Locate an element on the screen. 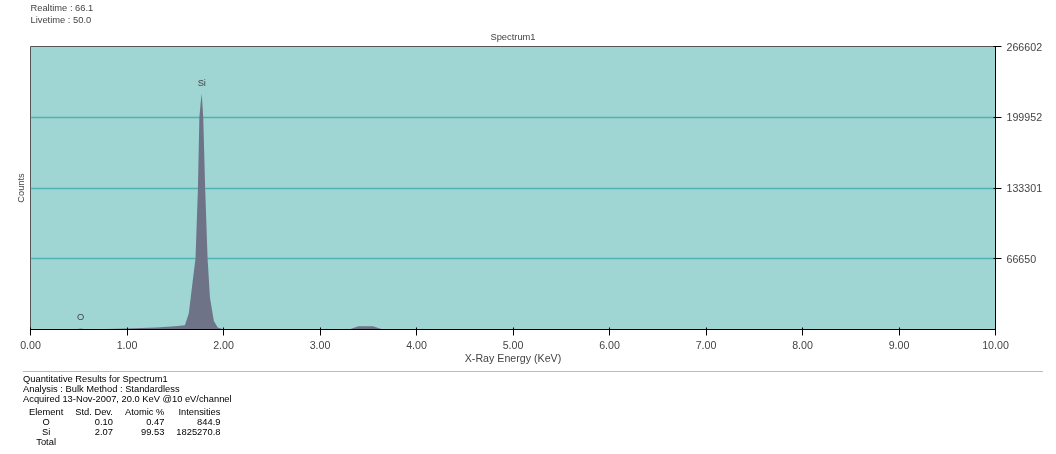 The width and height of the screenshot is (1056, 454). y-tick-label: 133301 is located at coordinates (1024, 188).